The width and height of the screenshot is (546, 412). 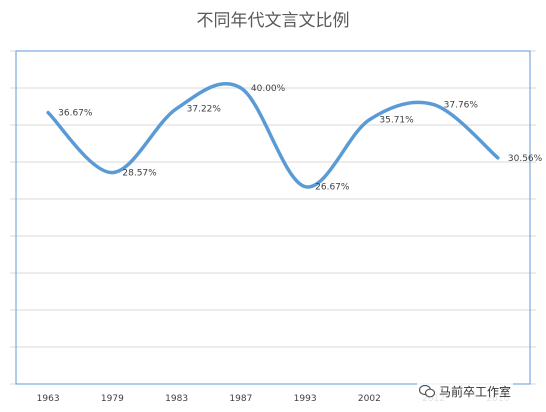 What do you see at coordinates (273, 21) in the screenshot?
I see `chart-title: 不同年代文言文比例` at bounding box center [273, 21].